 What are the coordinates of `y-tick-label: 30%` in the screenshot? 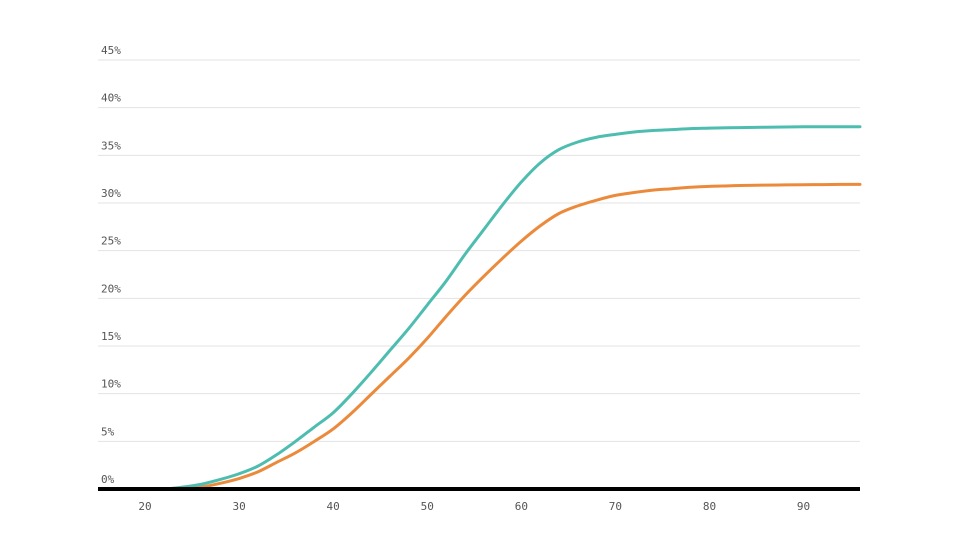 It's located at (111, 193).